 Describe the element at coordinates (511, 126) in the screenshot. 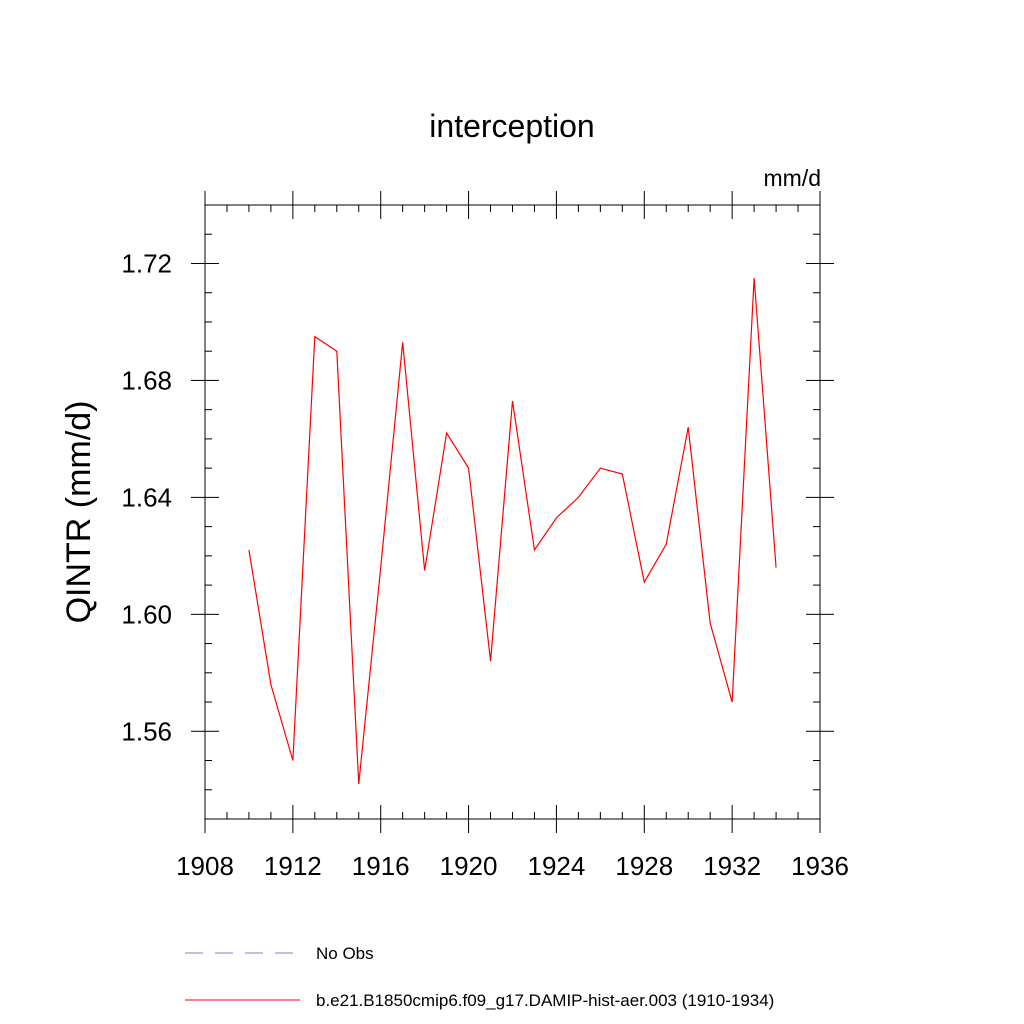

I see `chart-title: interception` at that location.